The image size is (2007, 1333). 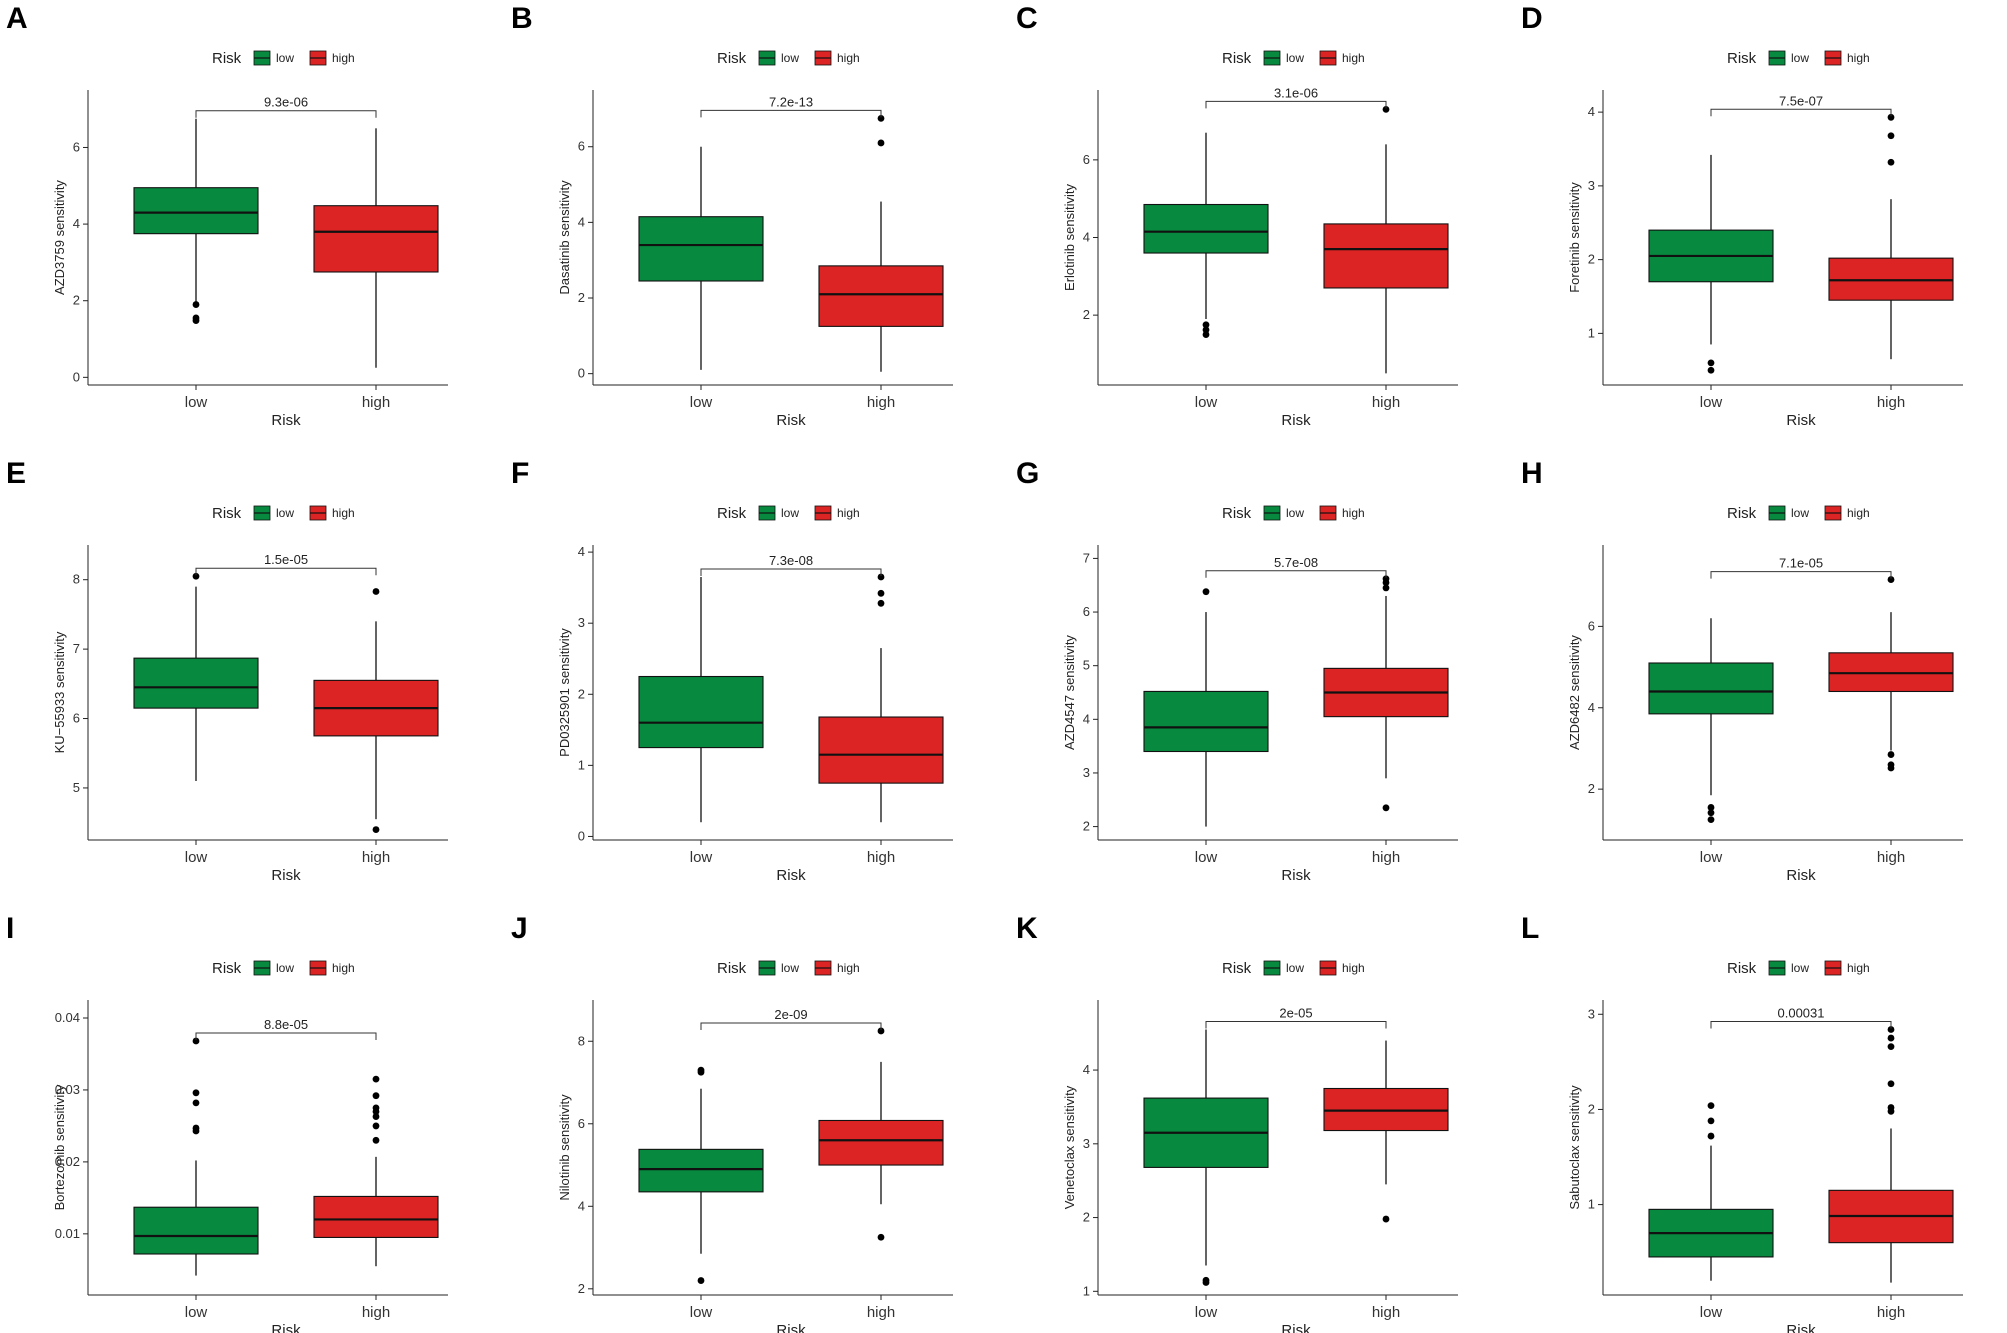 I want to click on y-axis-title: Dasatinib sensitivity, so click(x=564, y=237).